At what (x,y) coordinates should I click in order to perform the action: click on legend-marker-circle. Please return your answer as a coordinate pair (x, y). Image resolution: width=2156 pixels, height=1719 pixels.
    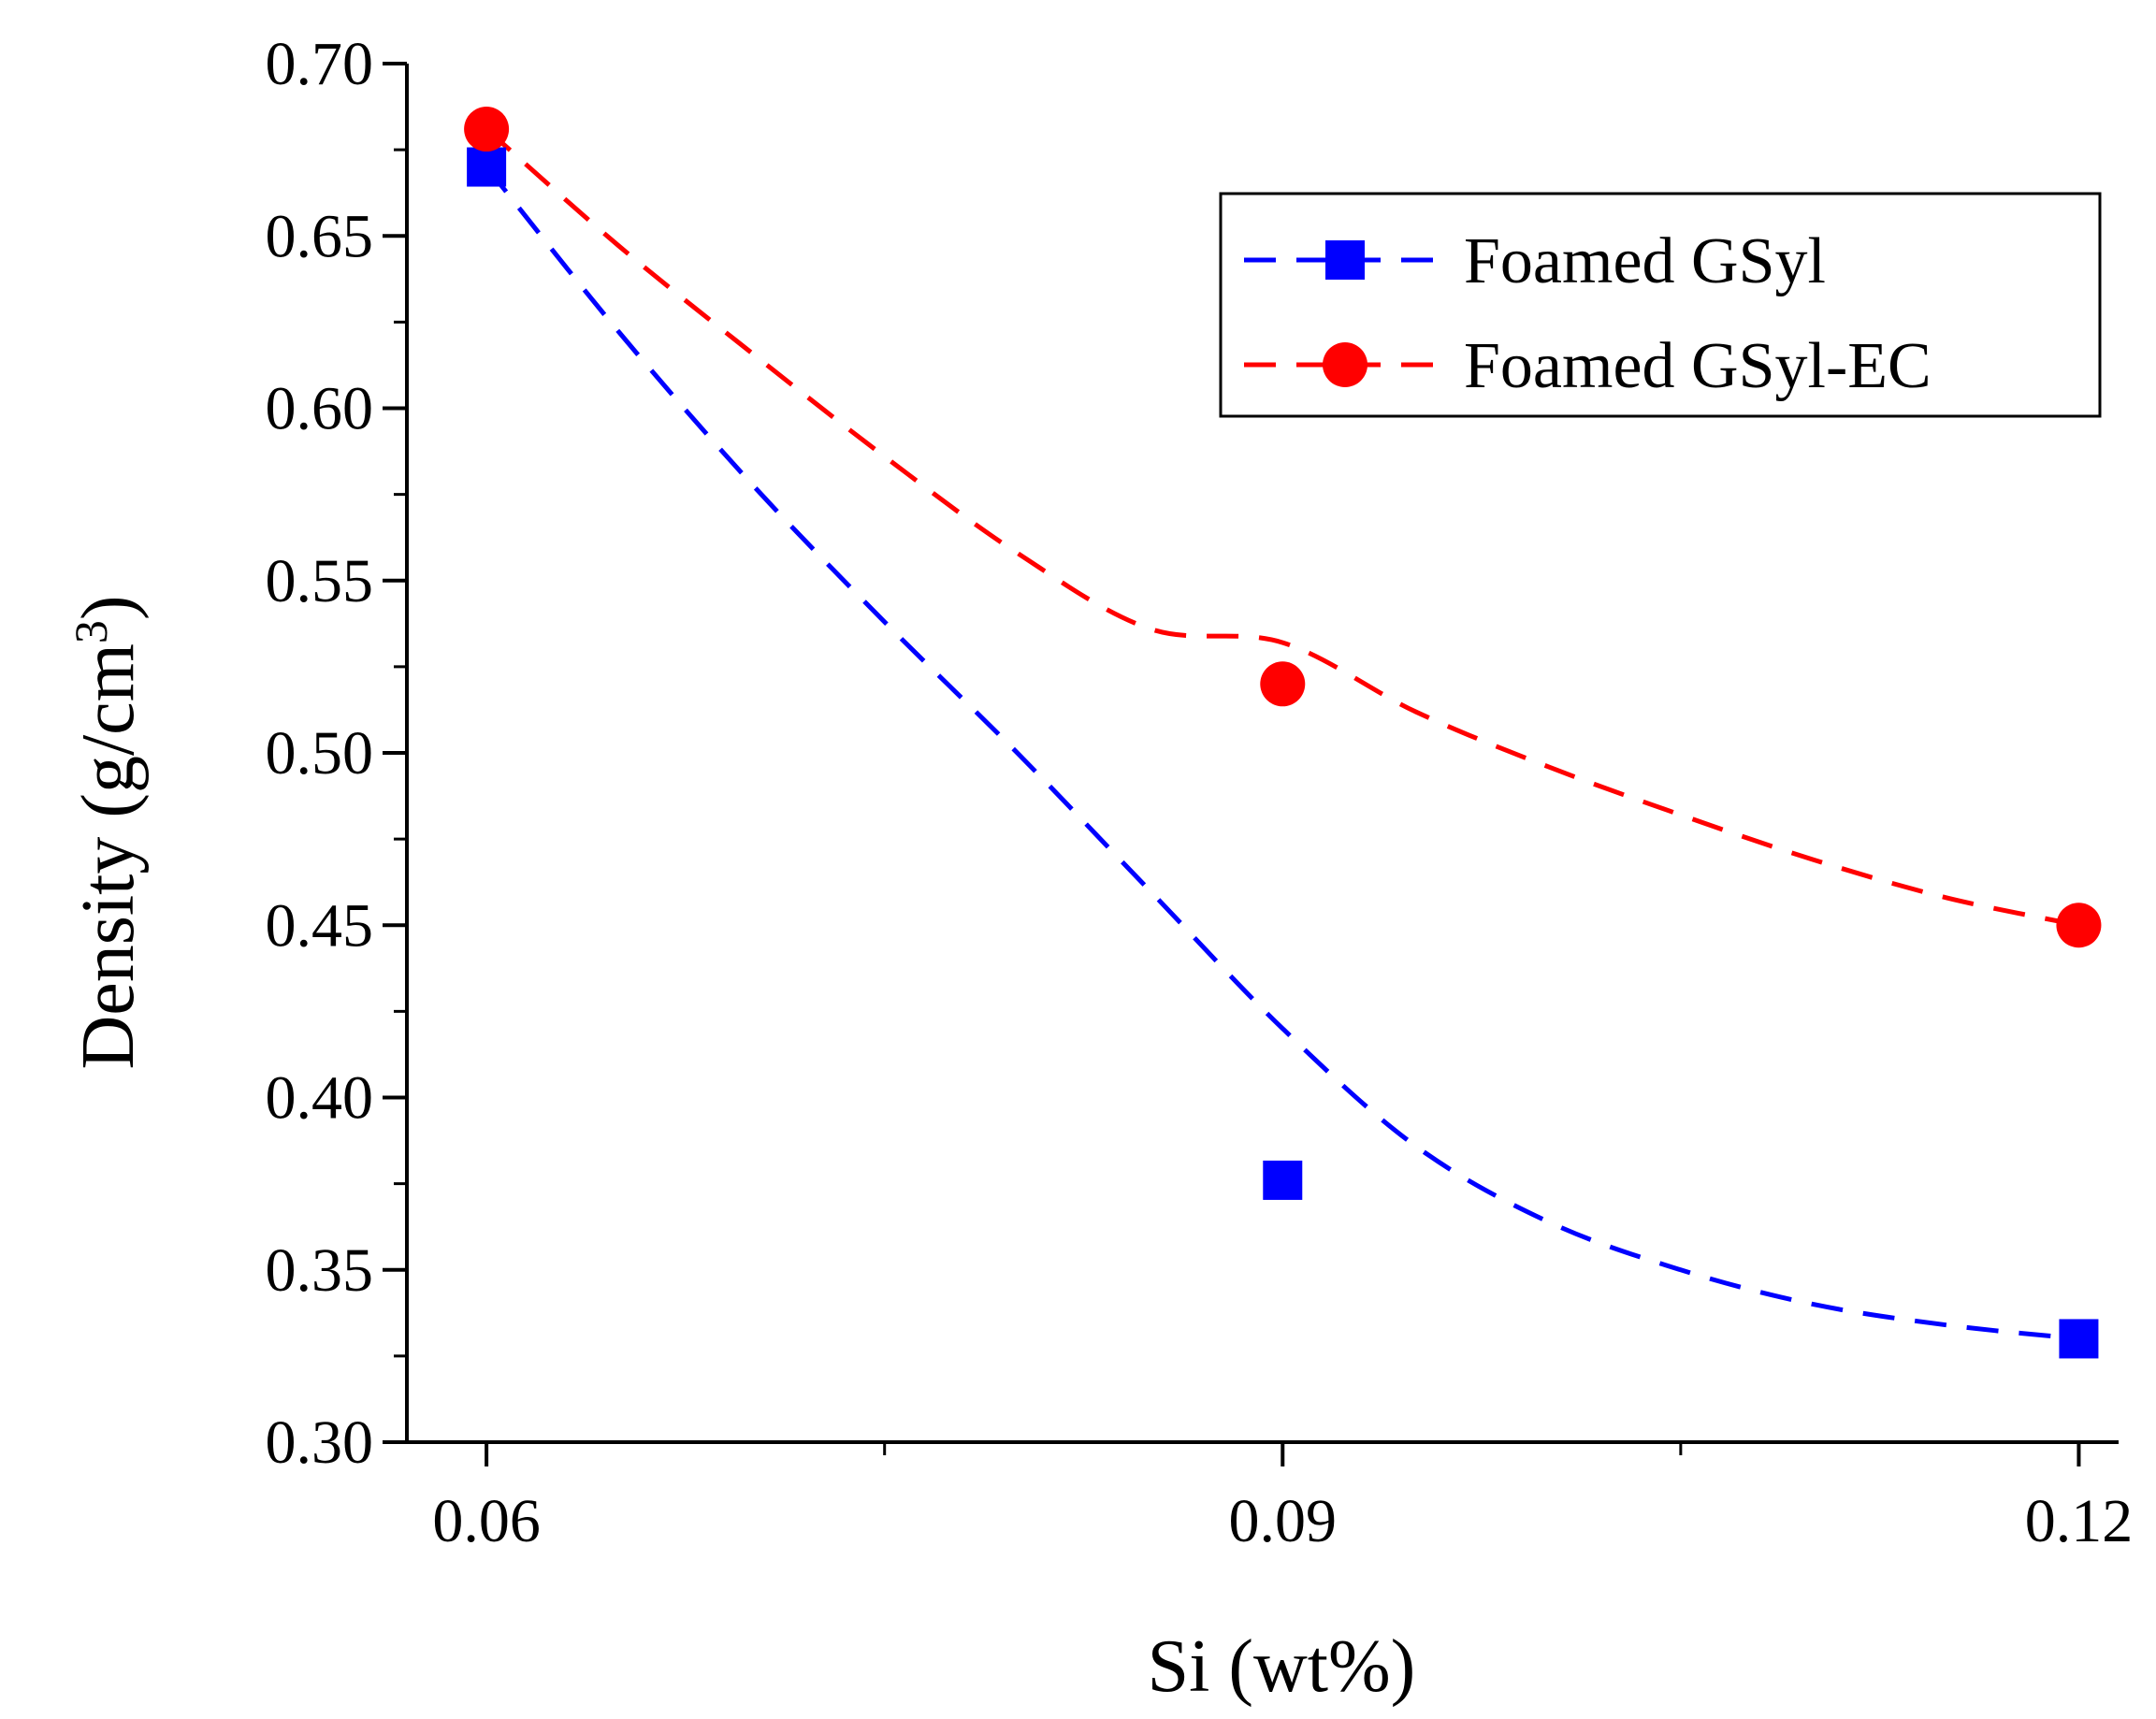
    Looking at the image, I should click on (1345, 365).